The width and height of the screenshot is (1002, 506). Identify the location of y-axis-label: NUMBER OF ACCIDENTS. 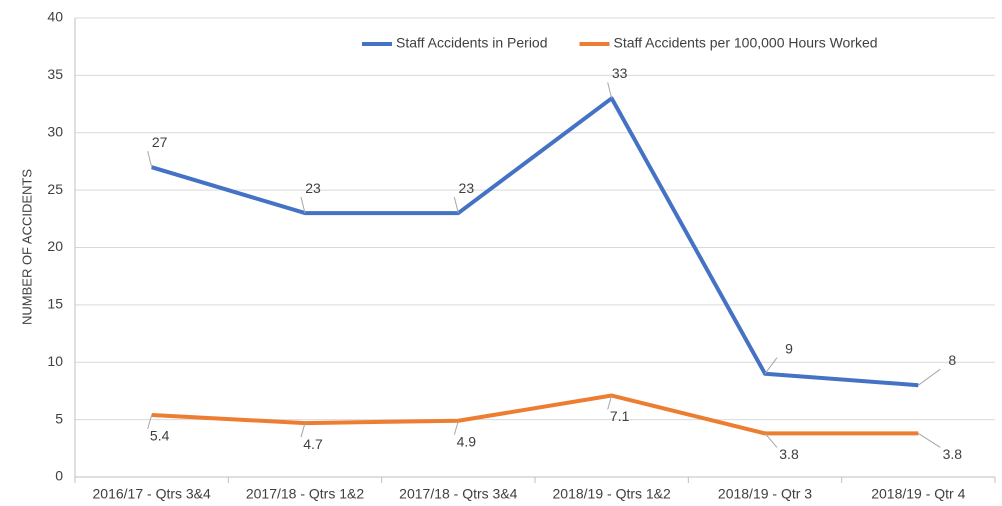
(26, 247).